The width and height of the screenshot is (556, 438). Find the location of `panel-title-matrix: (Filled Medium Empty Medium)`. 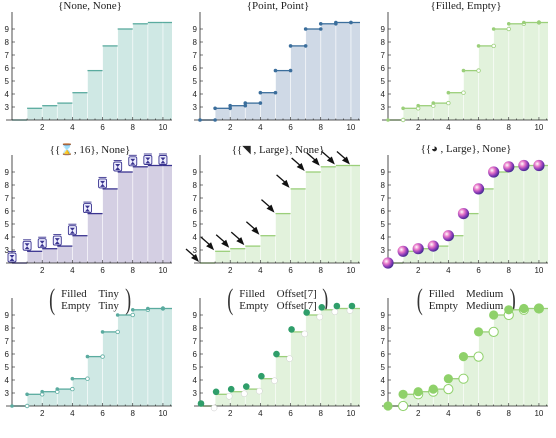

panel-title-matrix: (Filled Medium Empty Medium) is located at coordinates (466, 300).